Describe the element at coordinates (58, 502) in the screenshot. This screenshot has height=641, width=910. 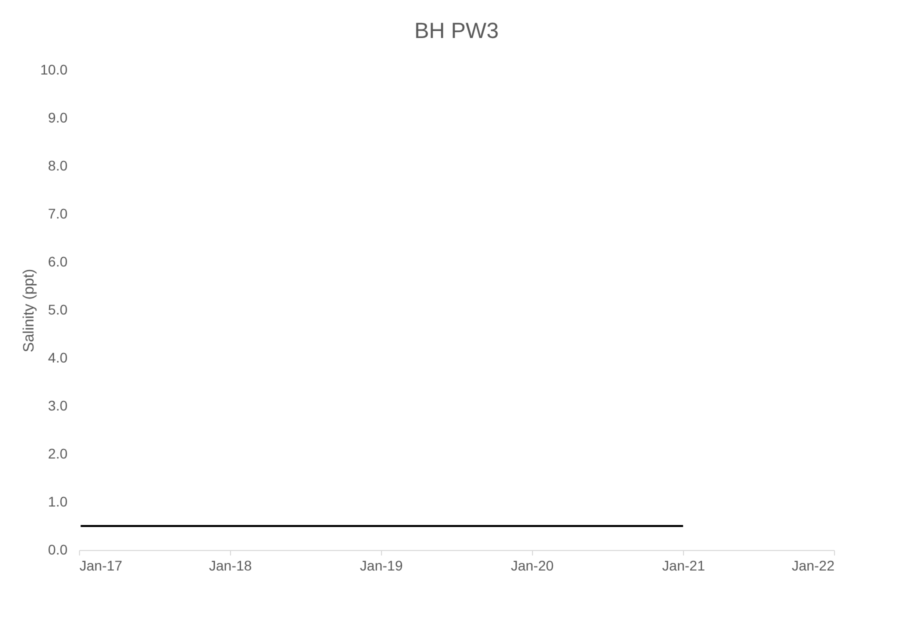
I see `y-tick-label: 1.0` at that location.